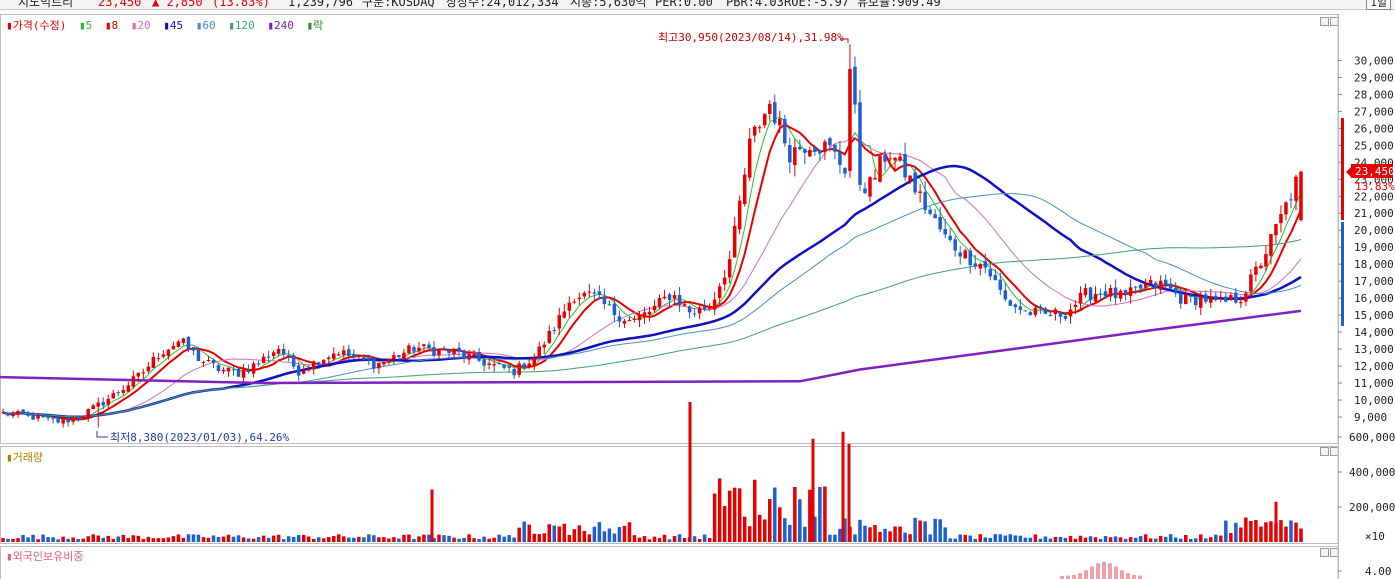 The height and width of the screenshot is (579, 1395). What do you see at coordinates (1378, 5) in the screenshot?
I see `period-button: 1일` at bounding box center [1378, 5].